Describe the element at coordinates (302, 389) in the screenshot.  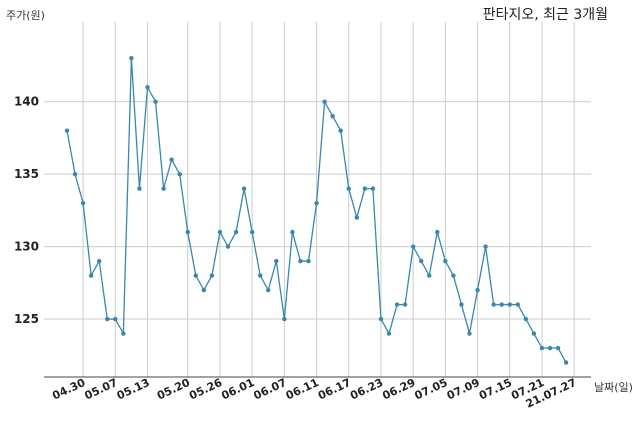
I see `x-tick-label: 06.11` at that location.